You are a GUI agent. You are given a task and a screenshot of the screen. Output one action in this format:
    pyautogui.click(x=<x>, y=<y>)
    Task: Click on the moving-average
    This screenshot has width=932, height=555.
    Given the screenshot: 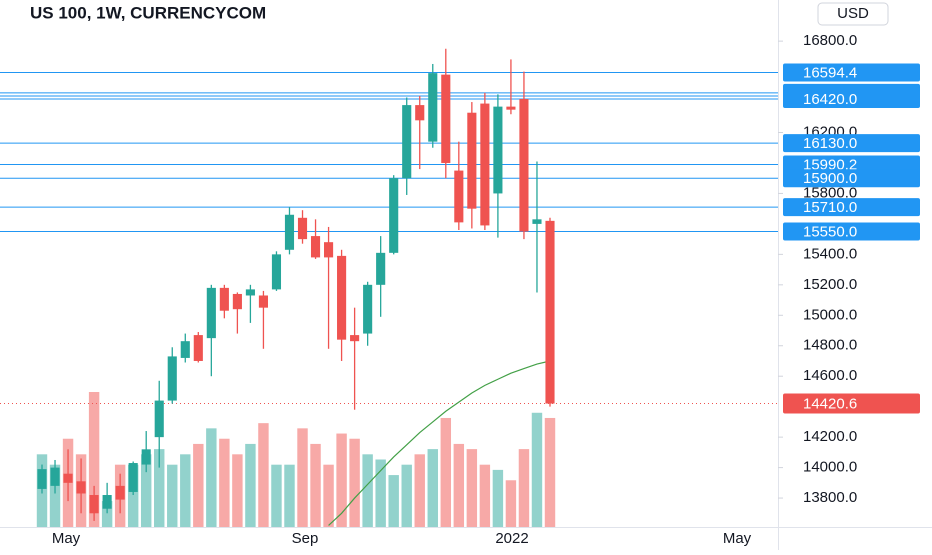 What is the action you would take?
    pyautogui.click(x=439, y=443)
    